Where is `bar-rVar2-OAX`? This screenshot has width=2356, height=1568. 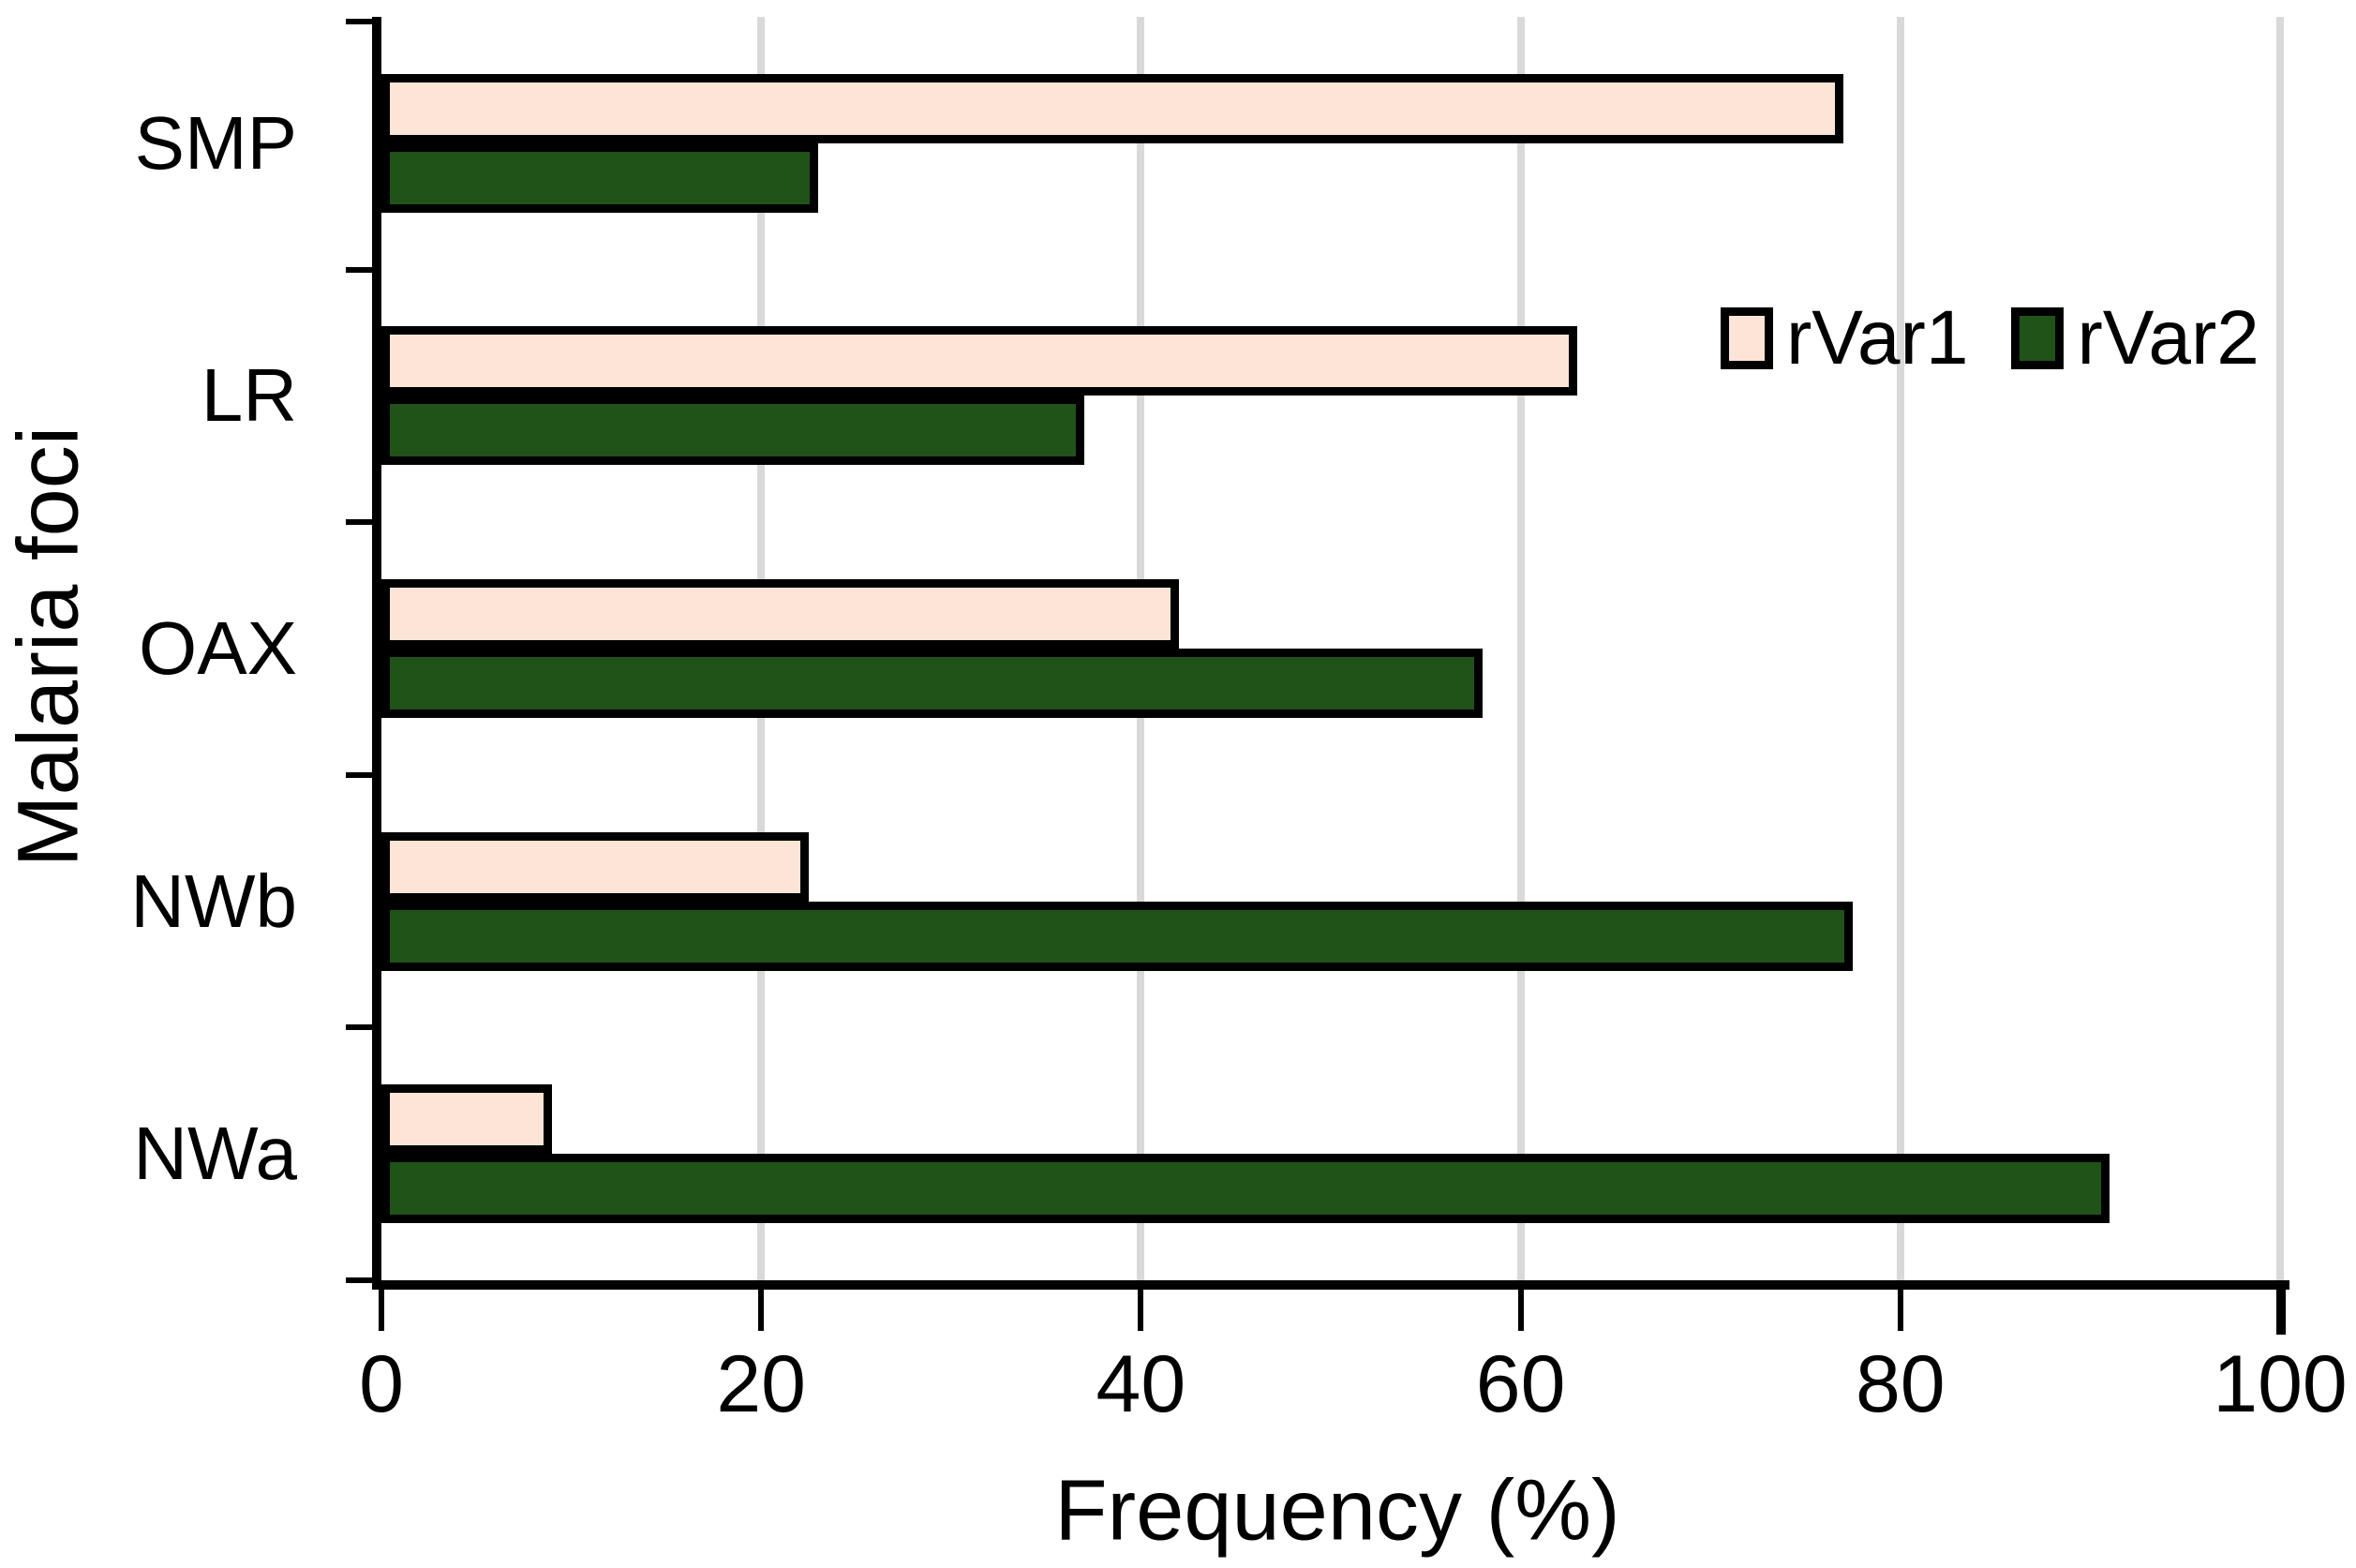
bar-rVar2-OAX is located at coordinates (932, 683).